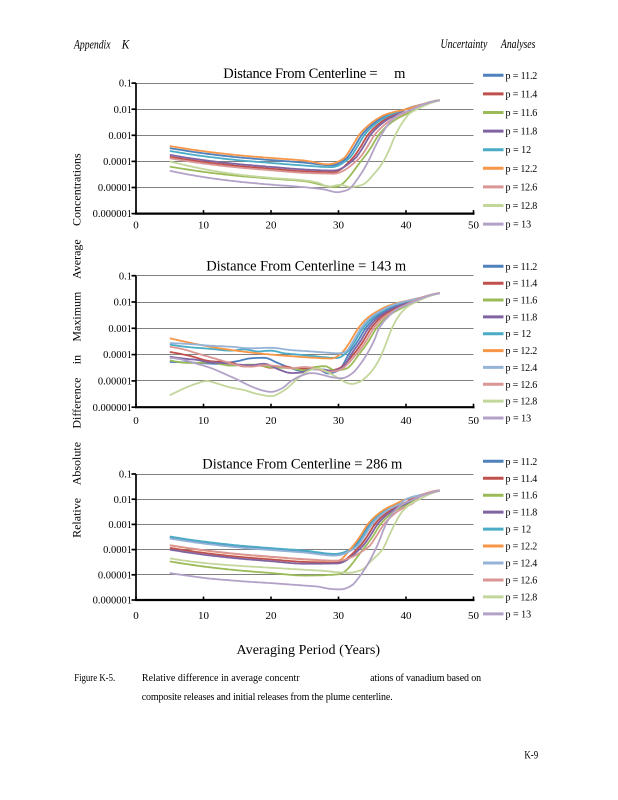  Describe the element at coordinates (309, 650) in the screenshot. I see `svg-text: Averaging Period (Years)` at that location.